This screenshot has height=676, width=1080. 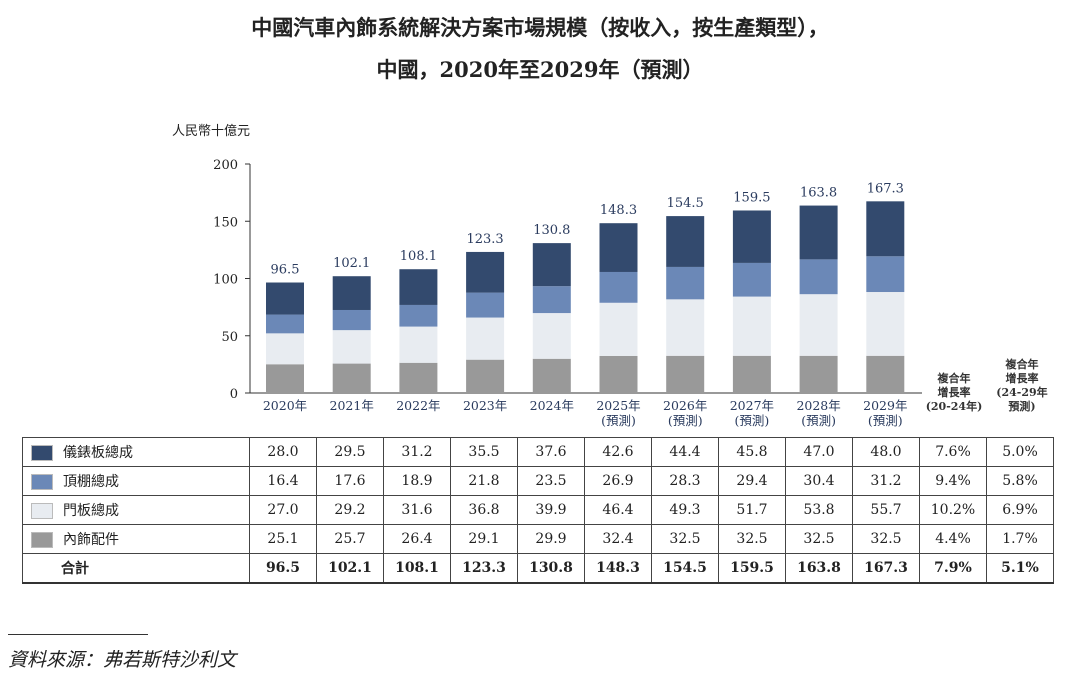 What do you see at coordinates (618, 481) in the screenshot?
I see `table-cell: 26.9` at bounding box center [618, 481].